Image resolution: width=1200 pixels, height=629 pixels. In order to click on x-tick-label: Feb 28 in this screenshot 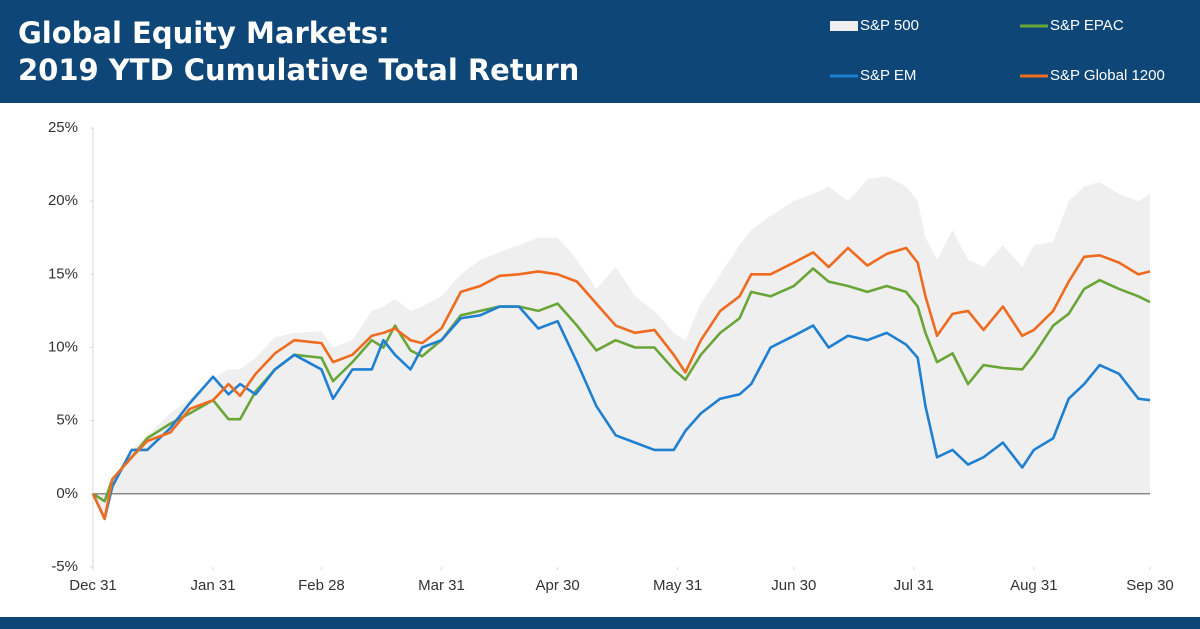, I will do `click(321, 585)`.